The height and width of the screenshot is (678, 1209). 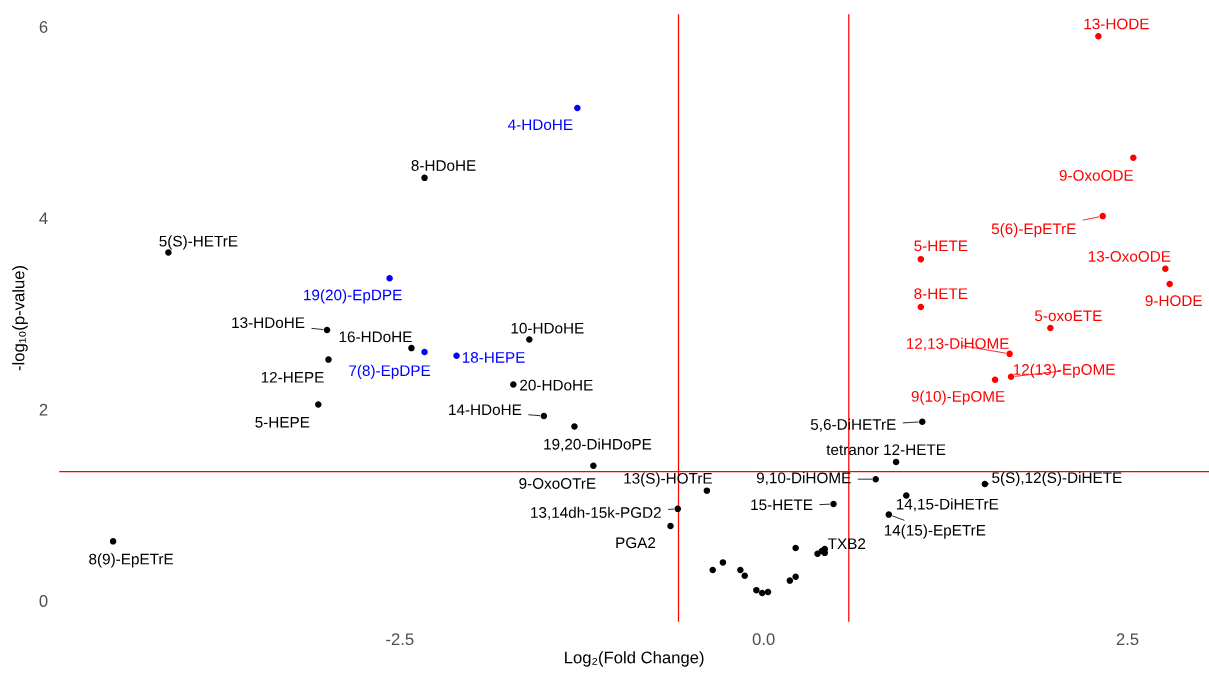 I want to click on annotation: 13,14dh-15k-PGD2, so click(x=596, y=513).